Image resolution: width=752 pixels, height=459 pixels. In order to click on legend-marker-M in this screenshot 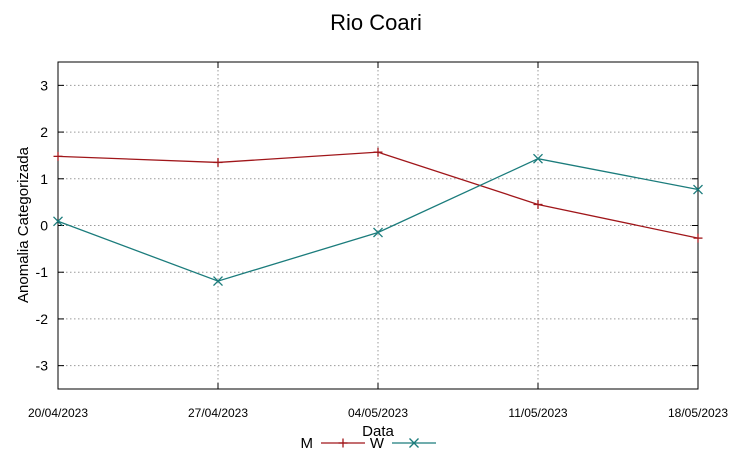, I will do `click(343, 443)`.